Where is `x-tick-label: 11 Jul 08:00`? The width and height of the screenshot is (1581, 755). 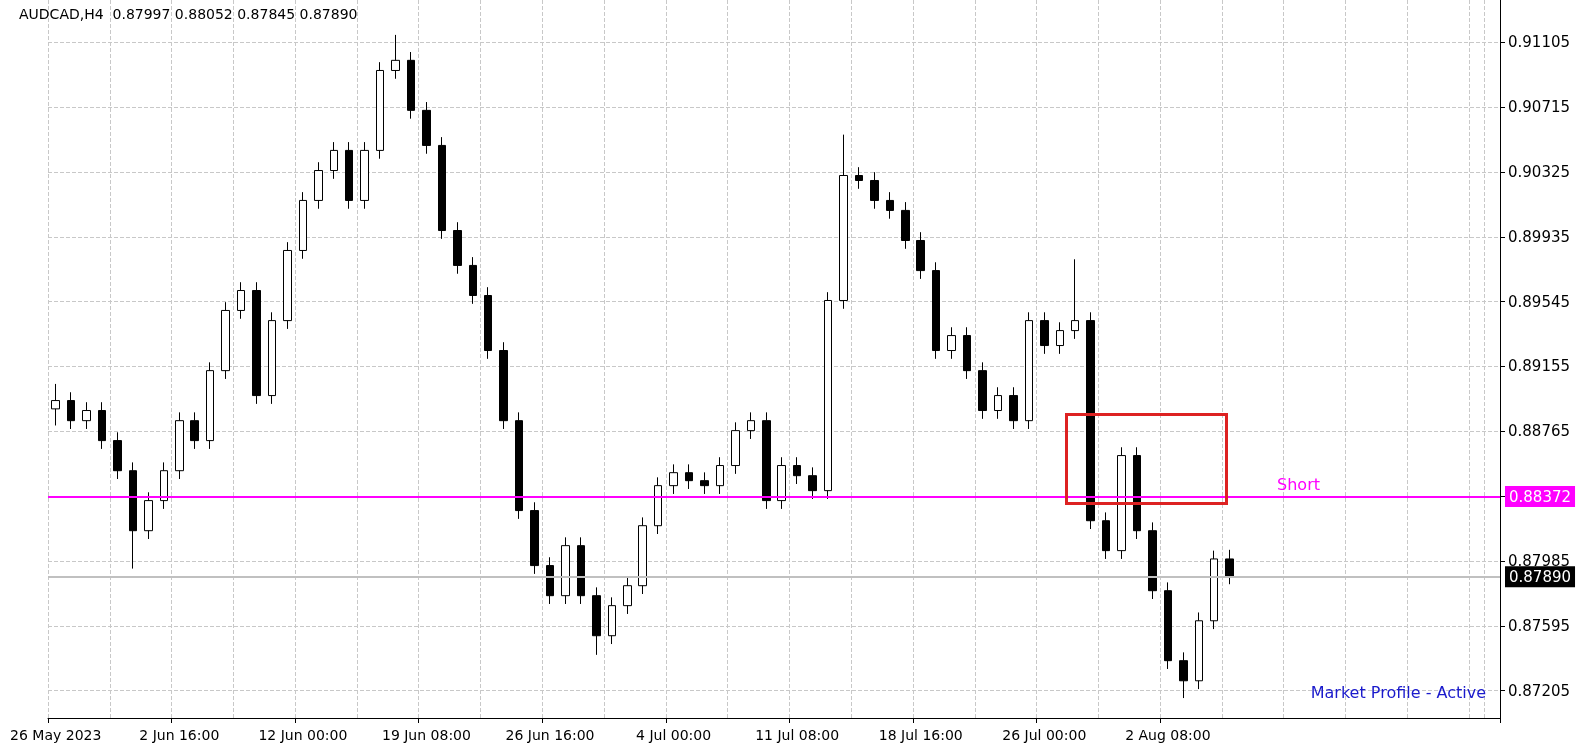 x-tick-label: 11 Jul 08:00 is located at coordinates (797, 735).